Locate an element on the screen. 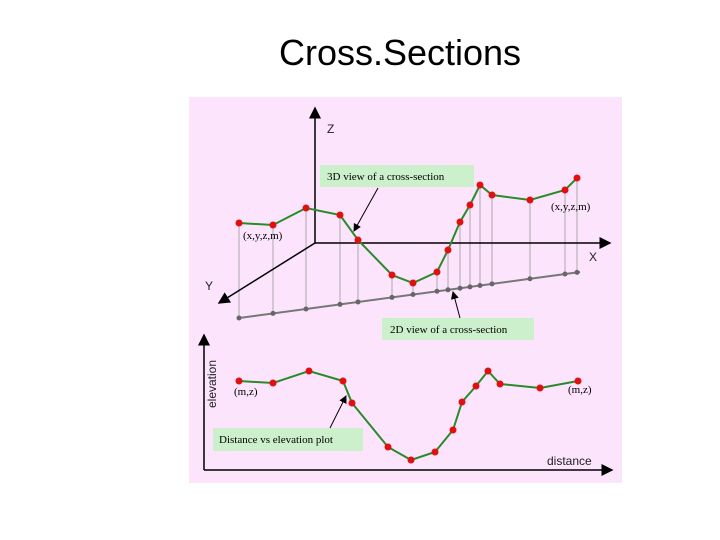  elevation-label: elevation is located at coordinates (212, 384).